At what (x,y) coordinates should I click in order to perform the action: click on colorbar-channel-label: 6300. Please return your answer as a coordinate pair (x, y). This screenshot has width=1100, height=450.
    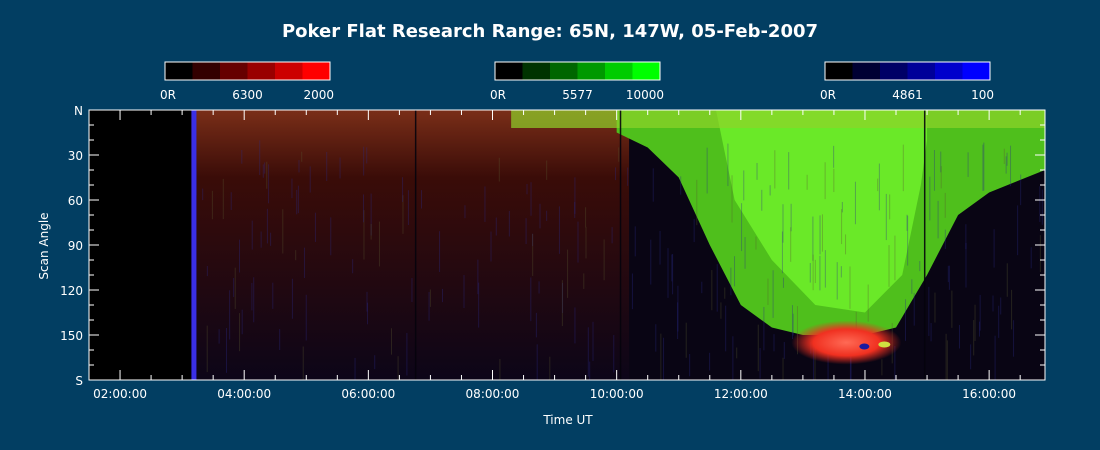
    Looking at the image, I should click on (247, 95).